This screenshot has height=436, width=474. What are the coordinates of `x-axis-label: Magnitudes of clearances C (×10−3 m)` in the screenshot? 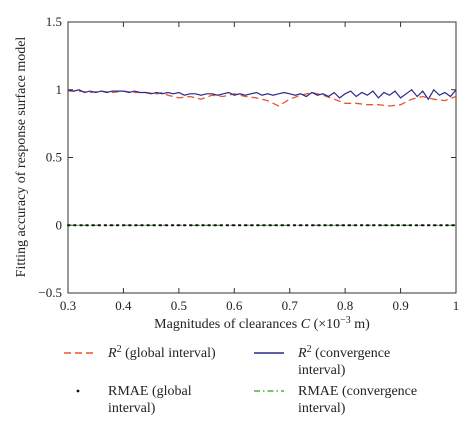 It's located at (262, 324).